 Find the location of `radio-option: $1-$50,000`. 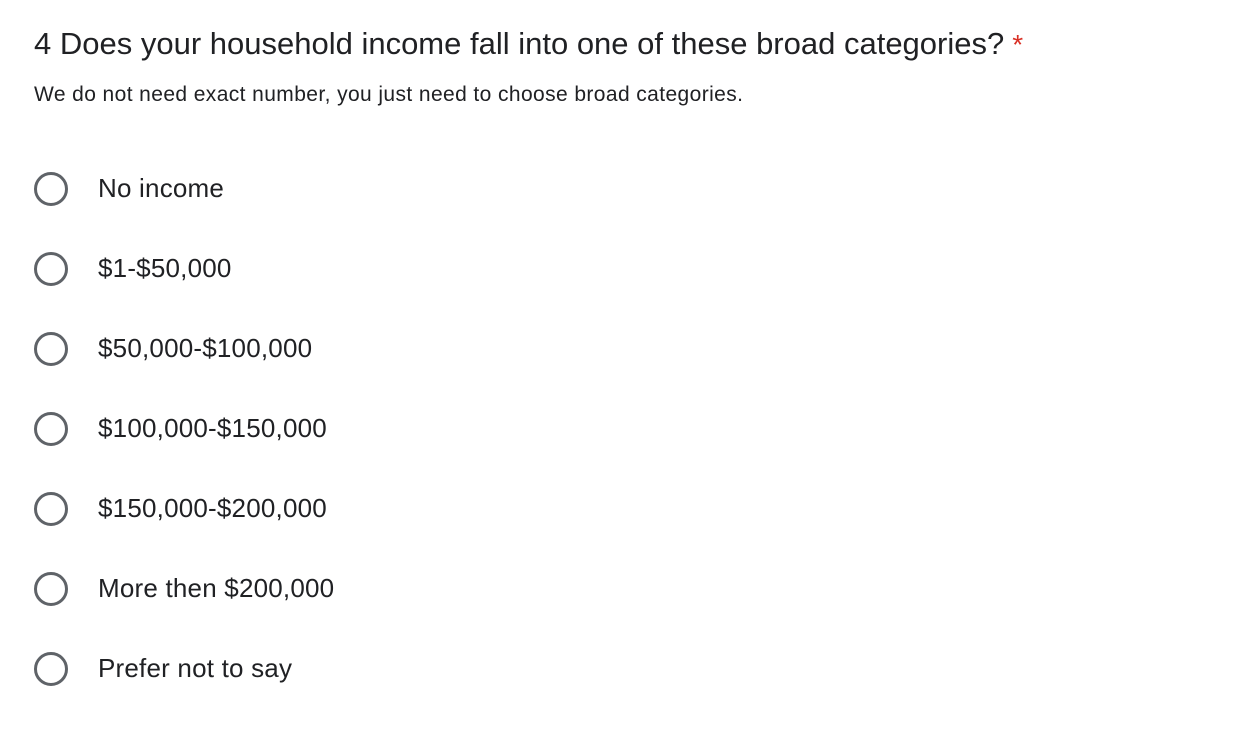

radio-option: $1-$50,000 is located at coordinates (384, 270).